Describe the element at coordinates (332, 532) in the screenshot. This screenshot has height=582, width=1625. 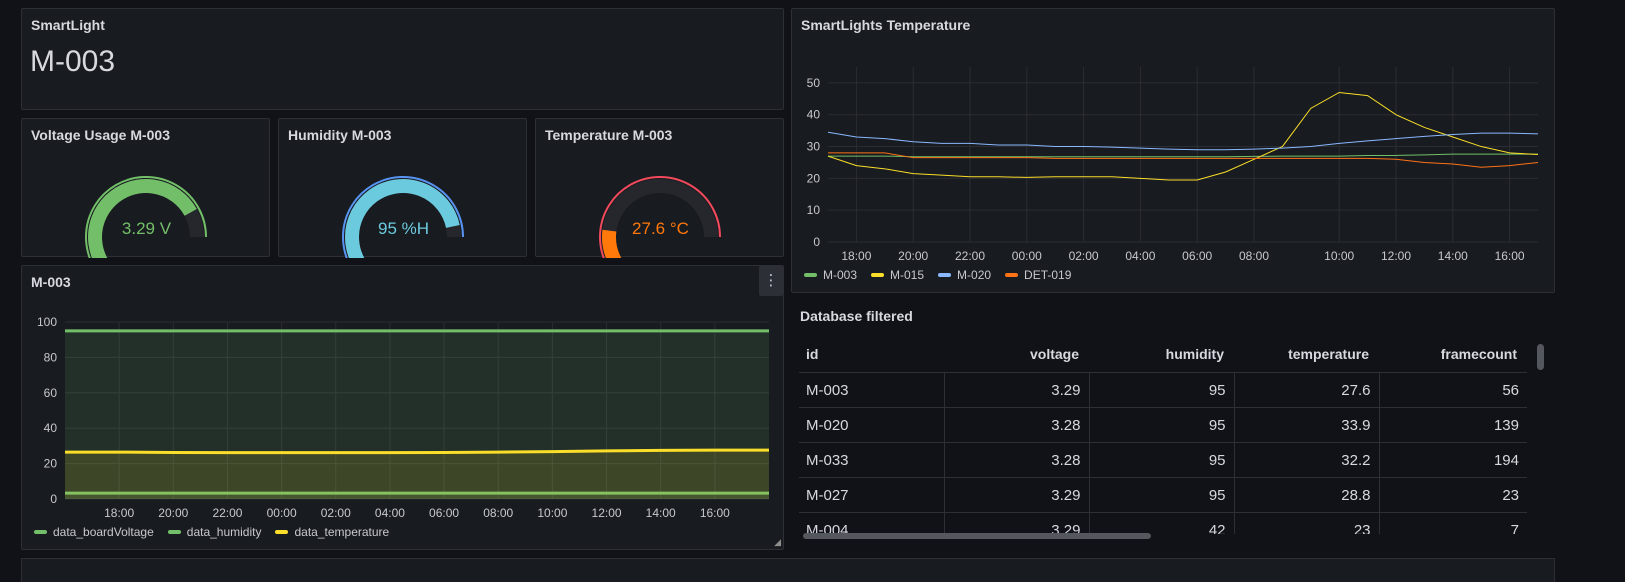
I see `legend-item-temperature: data_temperature` at that location.